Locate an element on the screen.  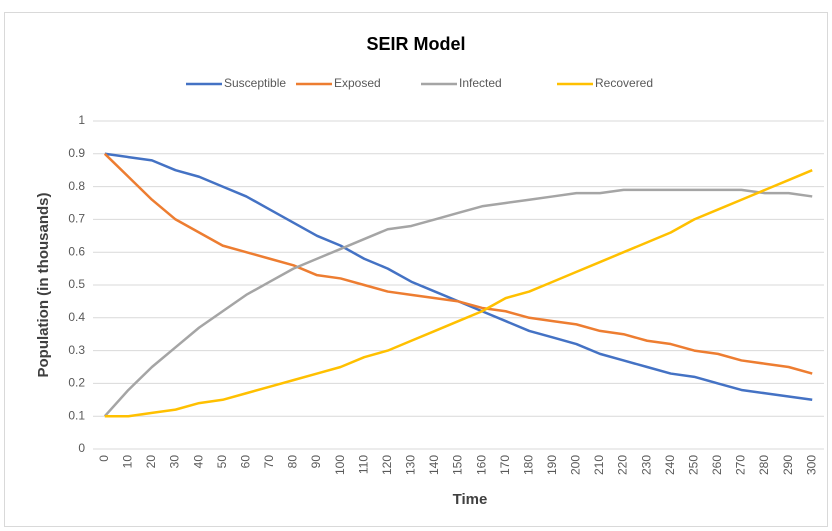
x-tick-label: 100 is located at coordinates (340, 465).